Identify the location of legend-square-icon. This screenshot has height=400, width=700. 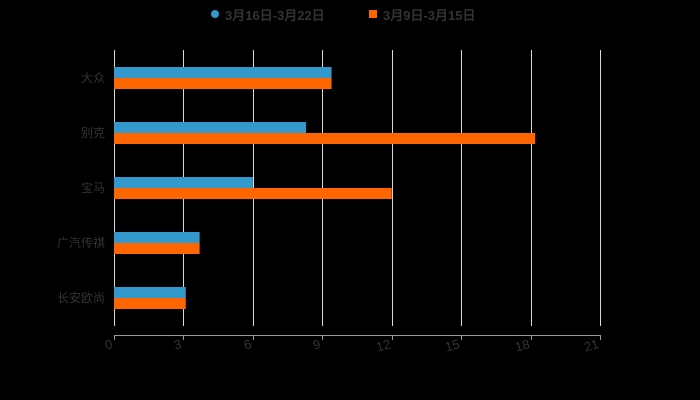
(373, 14).